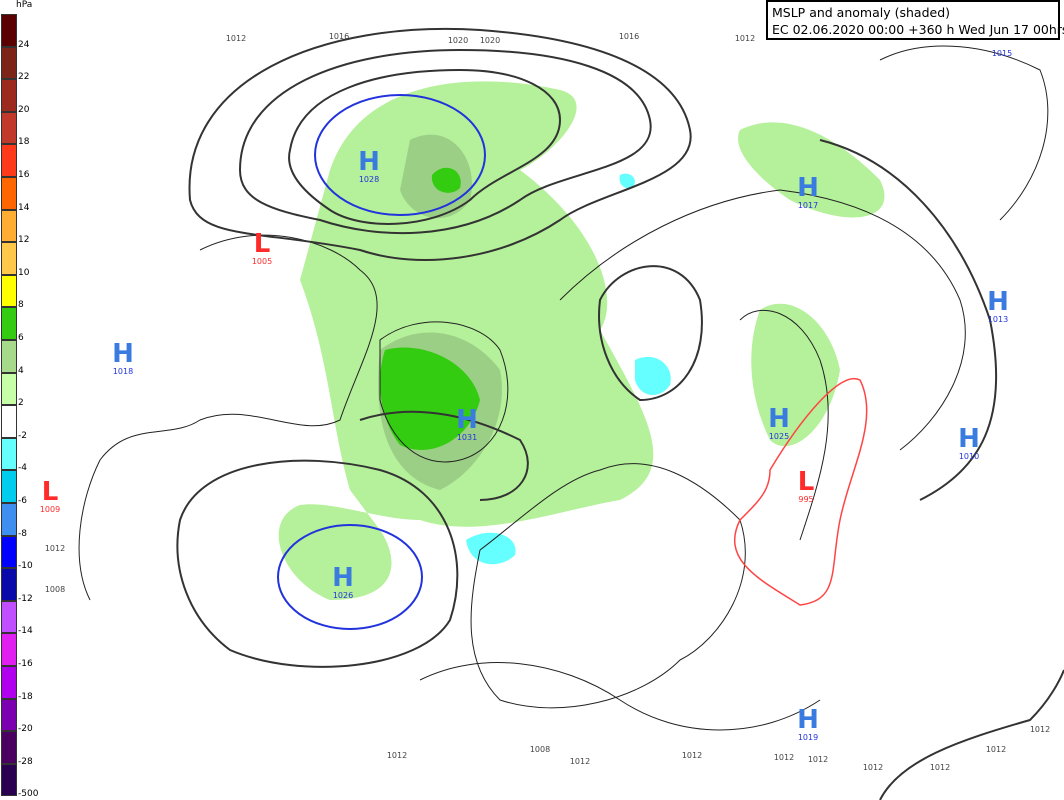 The image size is (1064, 800). Describe the element at coordinates (21, 305) in the screenshot. I see `legend-label: 8` at that location.